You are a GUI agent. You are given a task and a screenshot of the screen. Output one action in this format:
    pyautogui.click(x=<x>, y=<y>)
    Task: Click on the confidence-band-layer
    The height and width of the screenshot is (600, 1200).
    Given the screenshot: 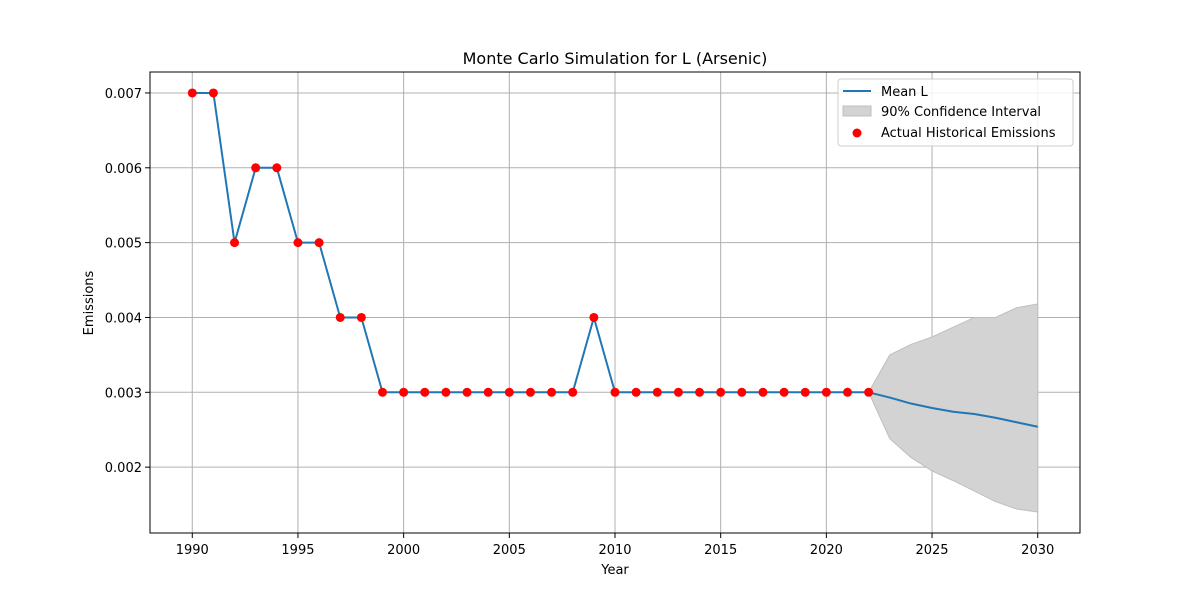 What is the action you would take?
    pyautogui.click(x=953, y=408)
    